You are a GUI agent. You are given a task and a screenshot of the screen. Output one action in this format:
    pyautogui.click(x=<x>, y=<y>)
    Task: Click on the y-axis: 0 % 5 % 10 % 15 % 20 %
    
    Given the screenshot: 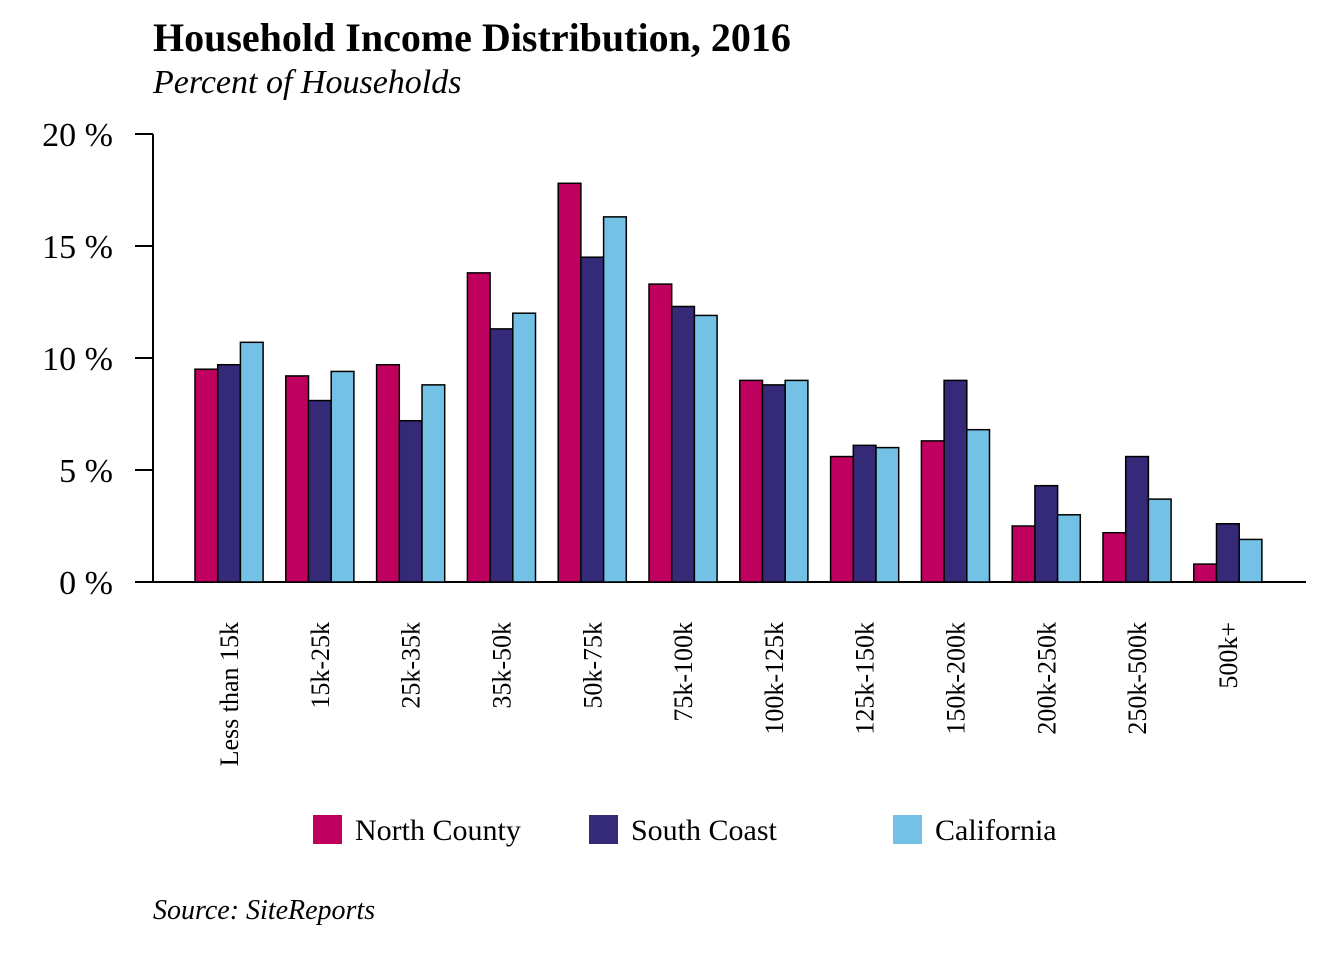 What is the action you would take?
    pyautogui.click(x=98, y=359)
    